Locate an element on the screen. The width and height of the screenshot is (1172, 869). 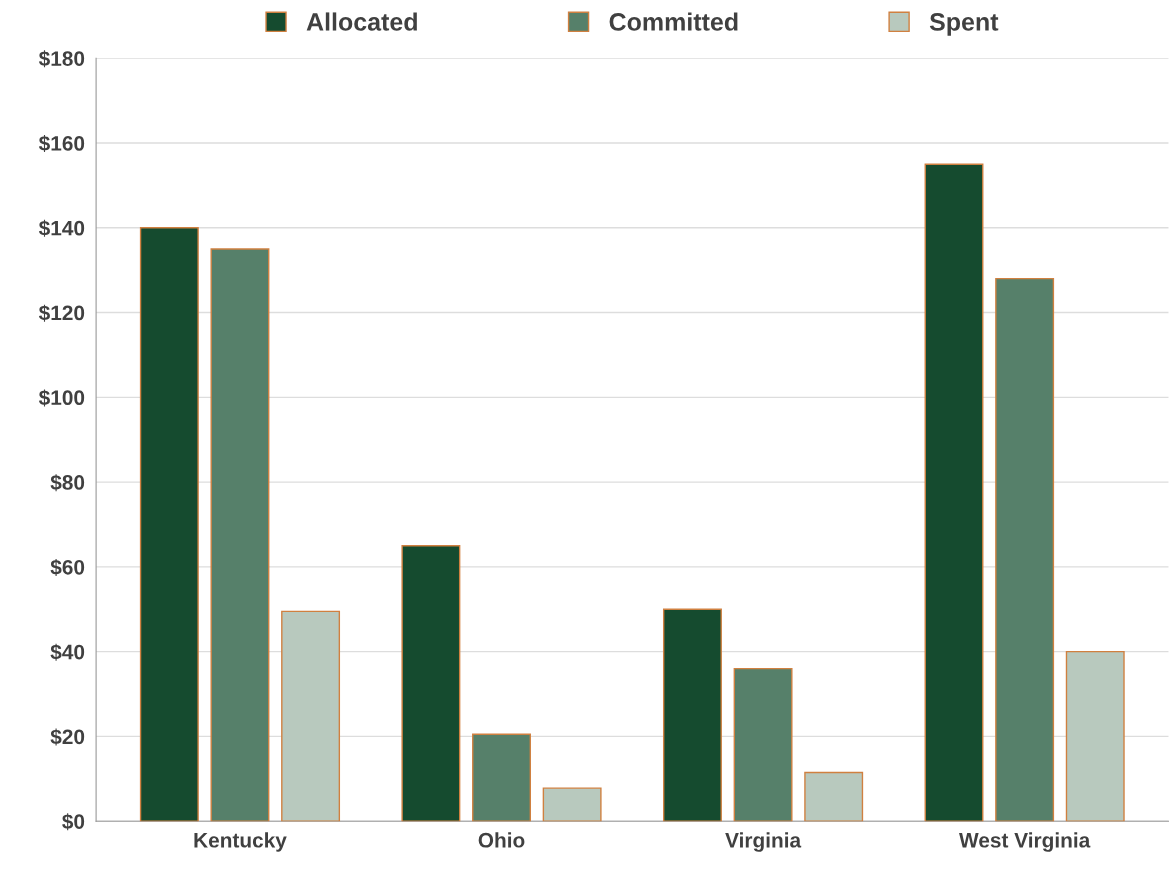
legend-label: Committed is located at coordinates (673, 21).